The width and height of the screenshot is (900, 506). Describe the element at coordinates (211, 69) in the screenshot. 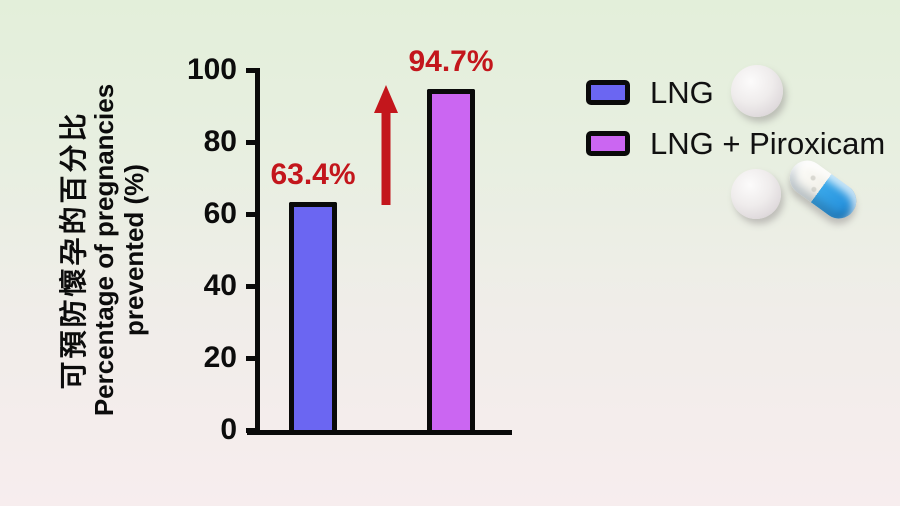

I see `y-tick-label: 100` at that location.